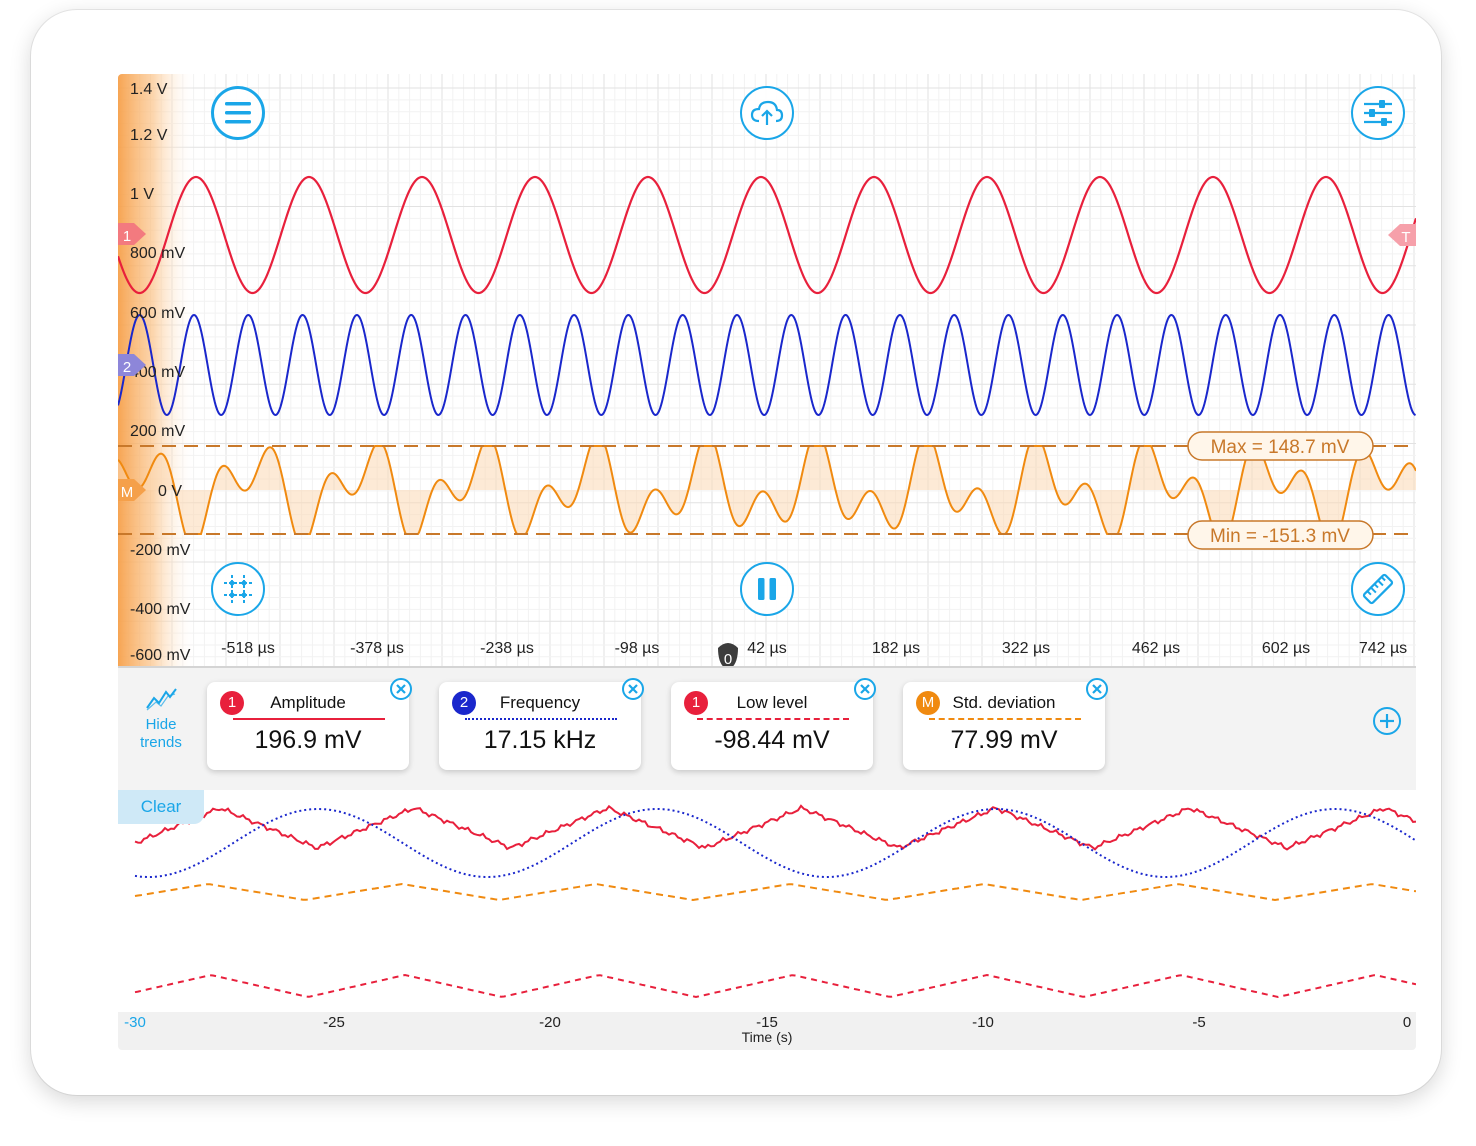 The height and width of the screenshot is (1146, 1476). I want to click on math-marker: M, so click(132, 490).